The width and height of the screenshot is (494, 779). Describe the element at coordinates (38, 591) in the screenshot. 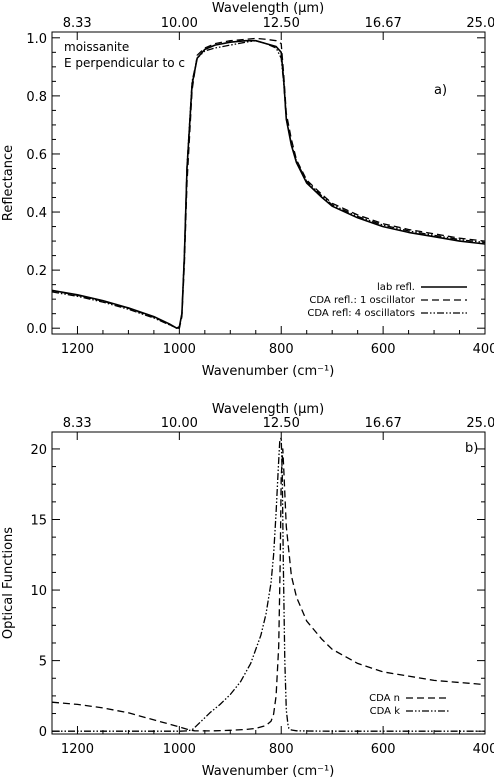

I see `panel-b-y-tick-label-3: 10` at that location.